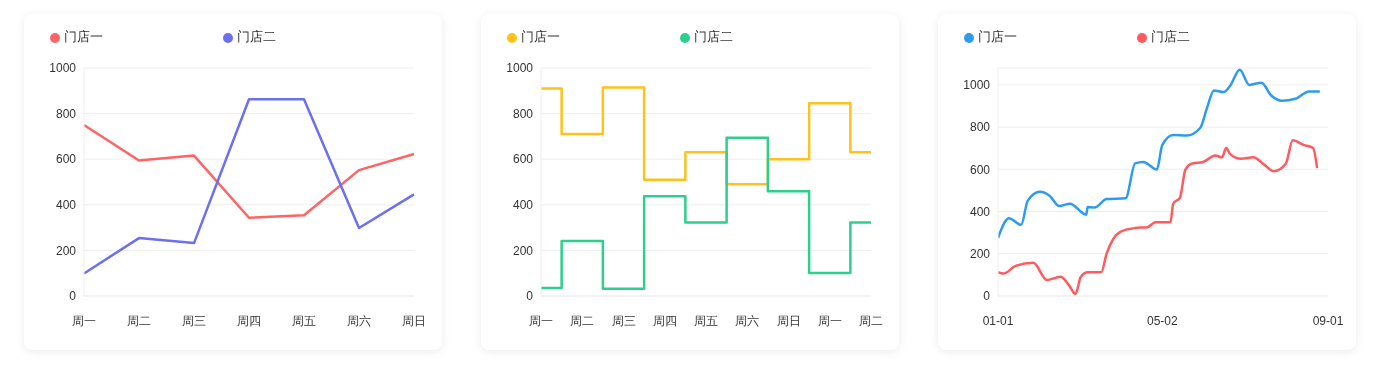 Image resolution: width=1392 pixels, height=384 pixels. I want to click on x-tick-label: 05-02, so click(1162, 320).